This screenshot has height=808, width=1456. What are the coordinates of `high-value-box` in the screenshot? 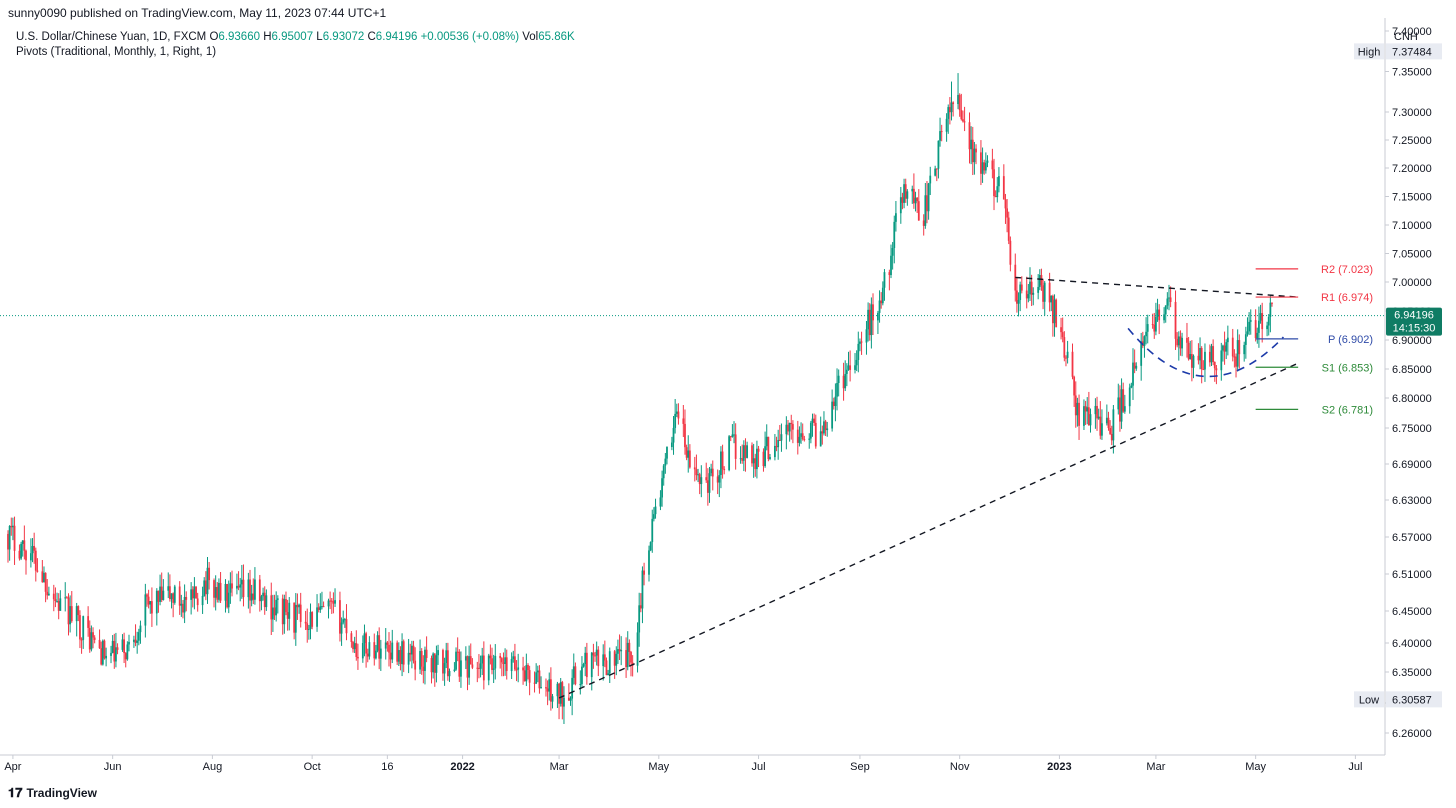 It's located at (1414, 51).